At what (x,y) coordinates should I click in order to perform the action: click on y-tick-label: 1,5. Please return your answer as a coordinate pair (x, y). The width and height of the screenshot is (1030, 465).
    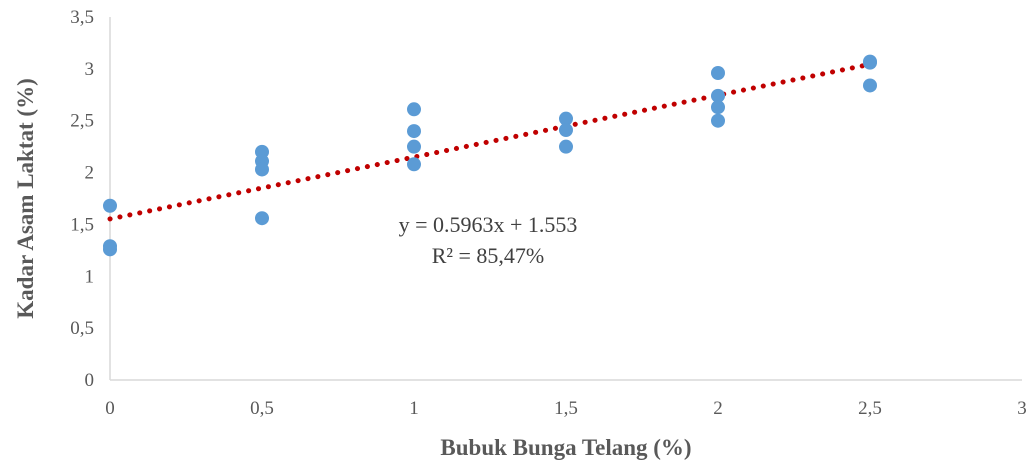
    Looking at the image, I should click on (82, 224).